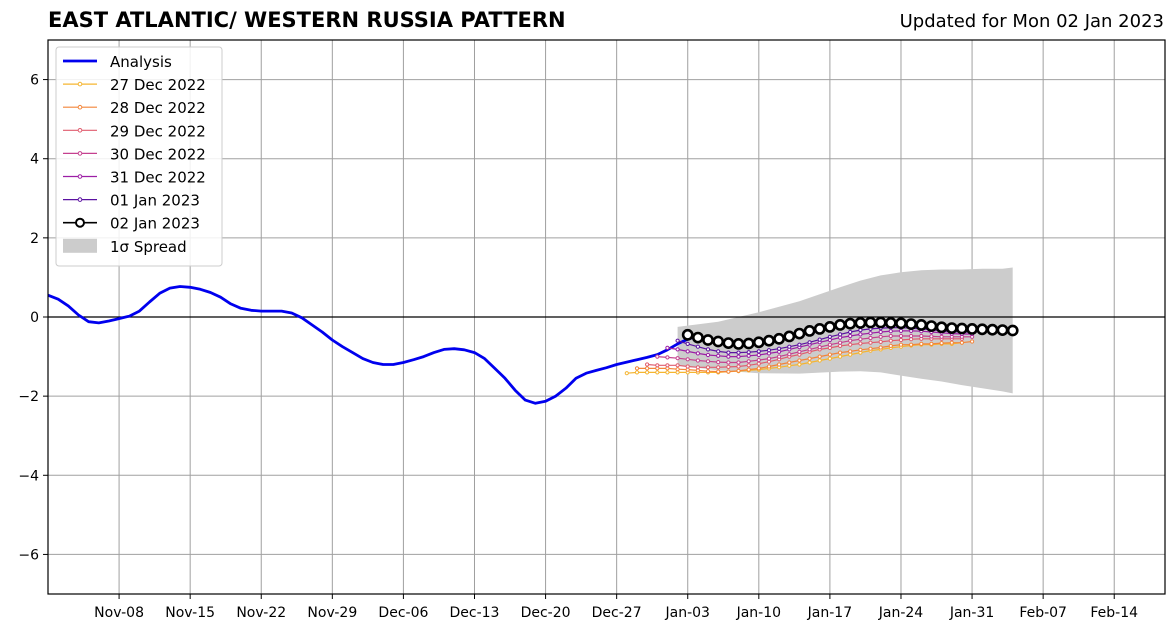 The width and height of the screenshot is (1176, 633). What do you see at coordinates (261, 613) in the screenshot?
I see `x-tick-label: Nov-22` at bounding box center [261, 613].